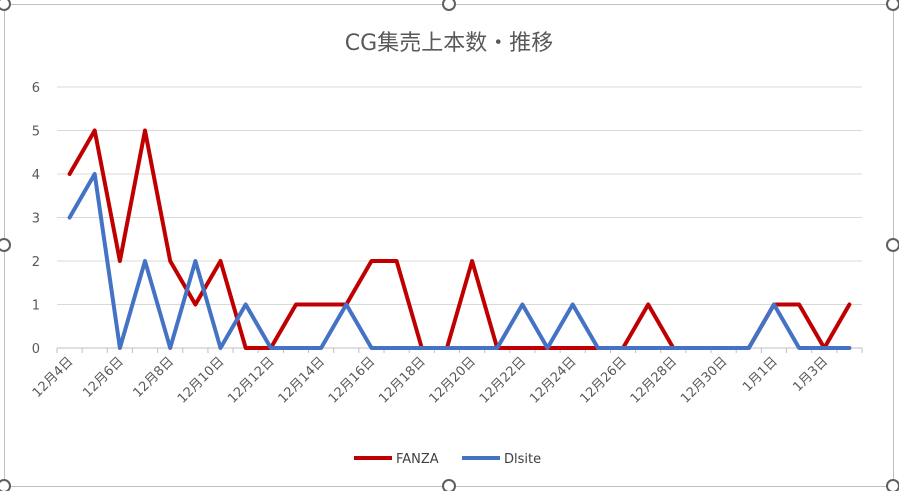 This screenshot has height=491, width=899. What do you see at coordinates (417, 459) in the screenshot?
I see `legend-label-fanza: FANZA` at bounding box center [417, 459].